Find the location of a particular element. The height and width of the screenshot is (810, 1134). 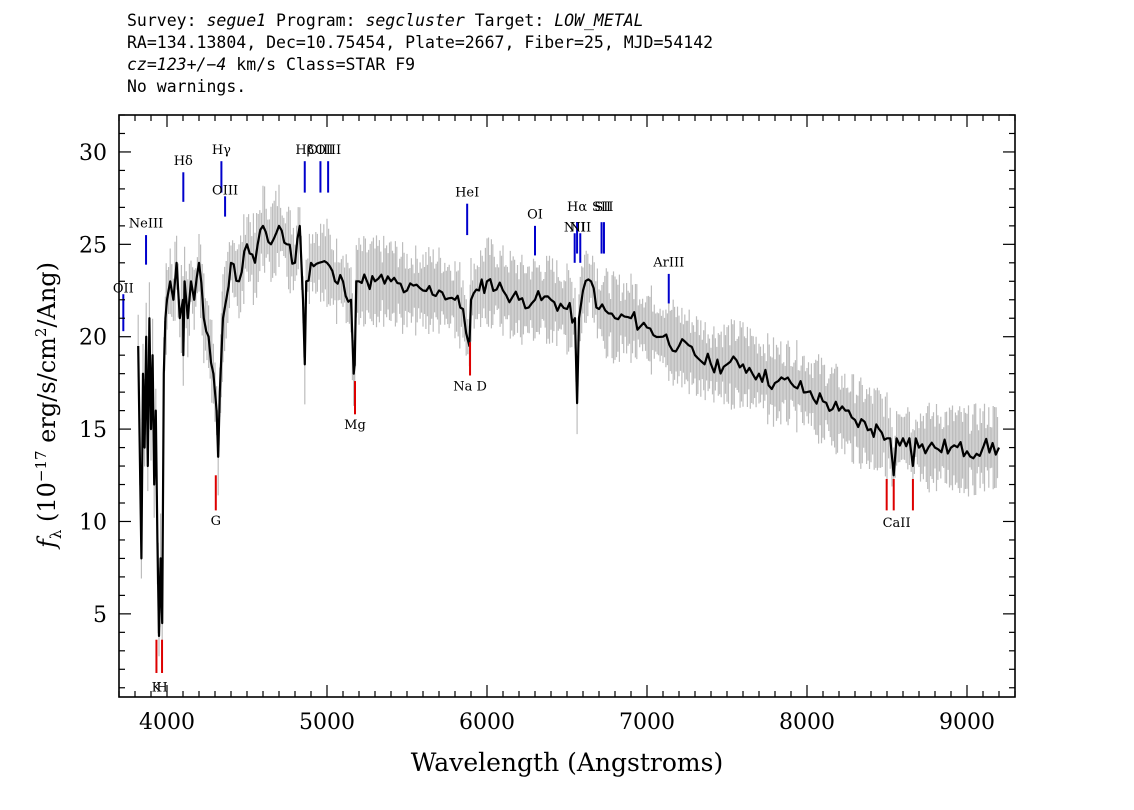

y-tick-label: 5 is located at coordinates (100, 615).